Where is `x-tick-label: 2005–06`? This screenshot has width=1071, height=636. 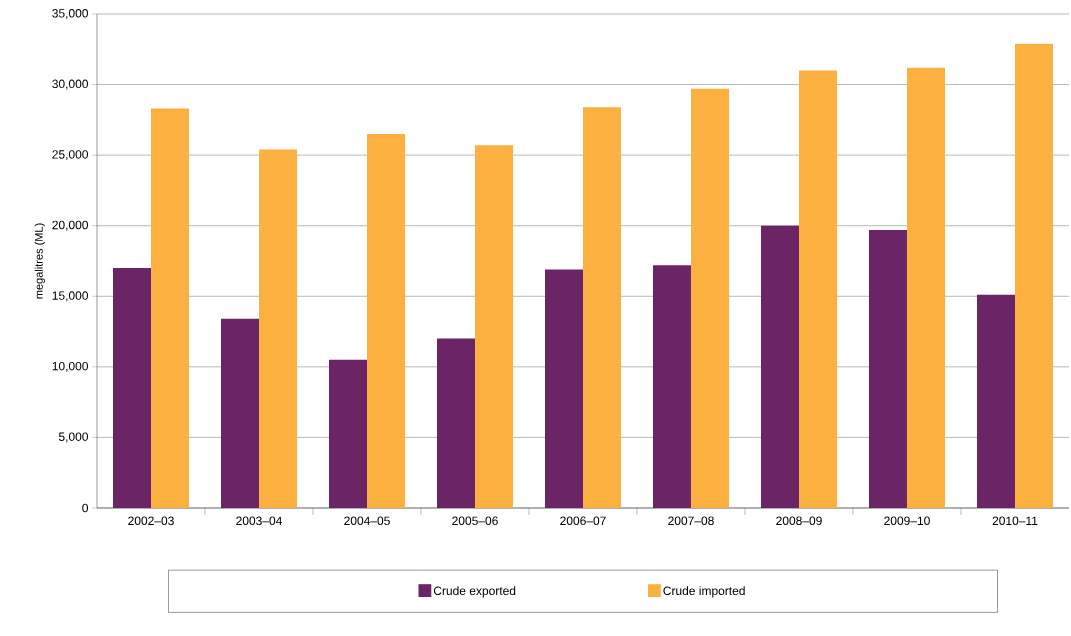
x-tick-label: 2005–06 is located at coordinates (475, 521).